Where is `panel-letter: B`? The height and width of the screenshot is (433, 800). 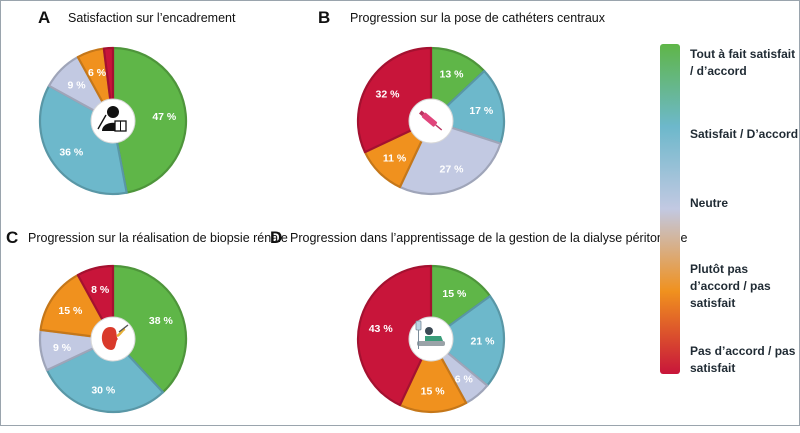
panel-letter: B is located at coordinates (324, 17).